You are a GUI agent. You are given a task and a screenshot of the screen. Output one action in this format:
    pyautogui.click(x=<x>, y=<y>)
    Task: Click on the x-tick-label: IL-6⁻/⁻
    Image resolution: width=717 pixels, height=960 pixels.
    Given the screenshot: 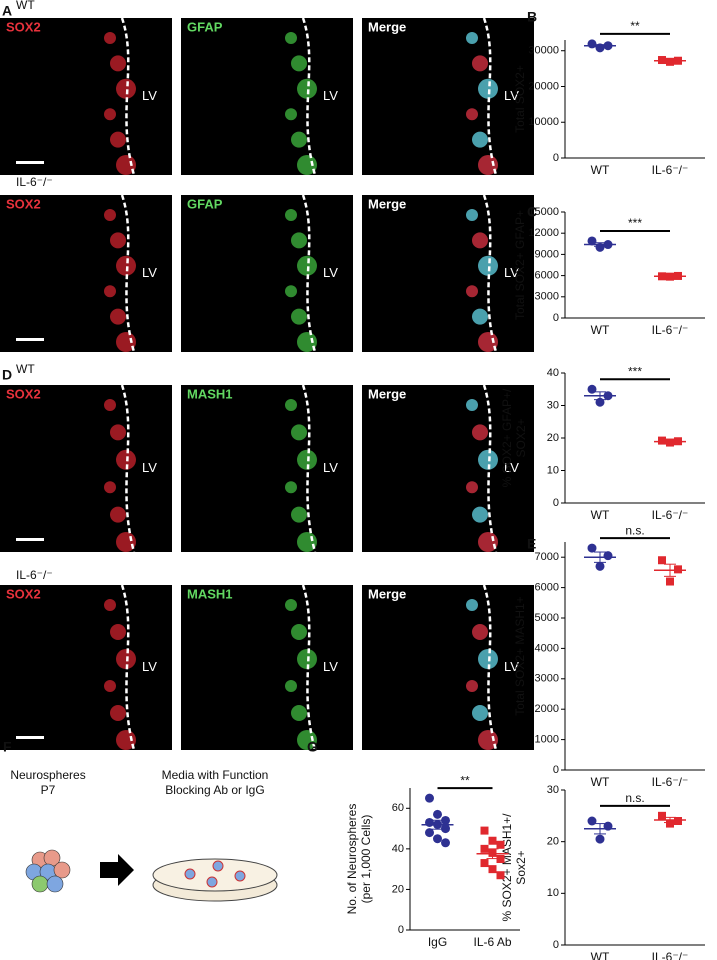 What is the action you would take?
    pyautogui.click(x=670, y=955)
    